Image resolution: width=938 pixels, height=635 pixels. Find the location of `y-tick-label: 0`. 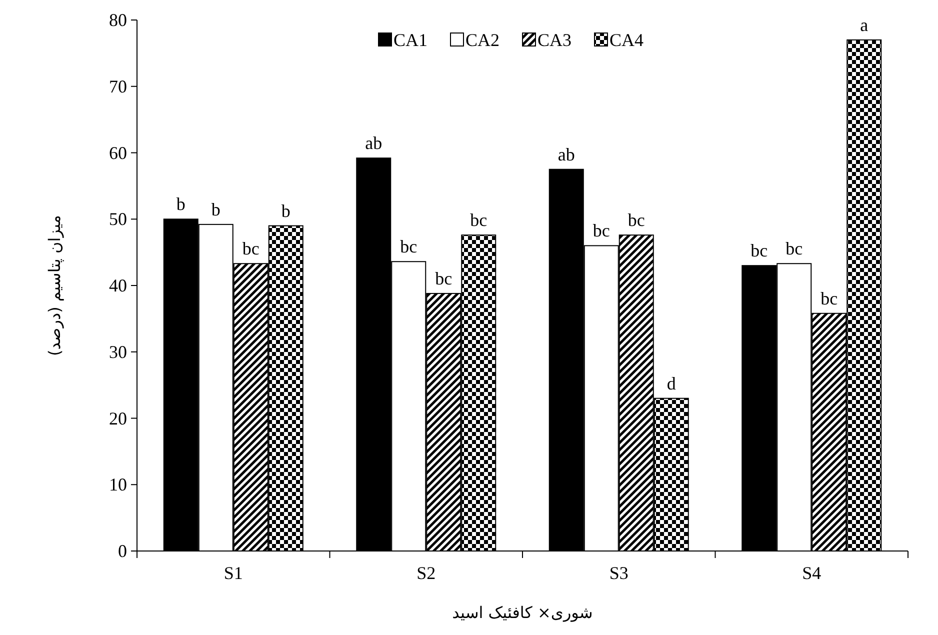

y-tick-label: 0 is located at coordinates (122, 551).